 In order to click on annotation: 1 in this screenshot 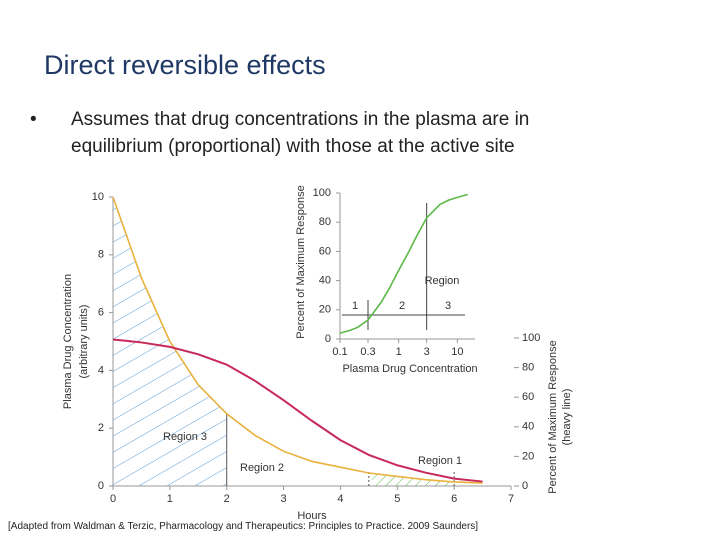, I will do `click(355, 306)`.